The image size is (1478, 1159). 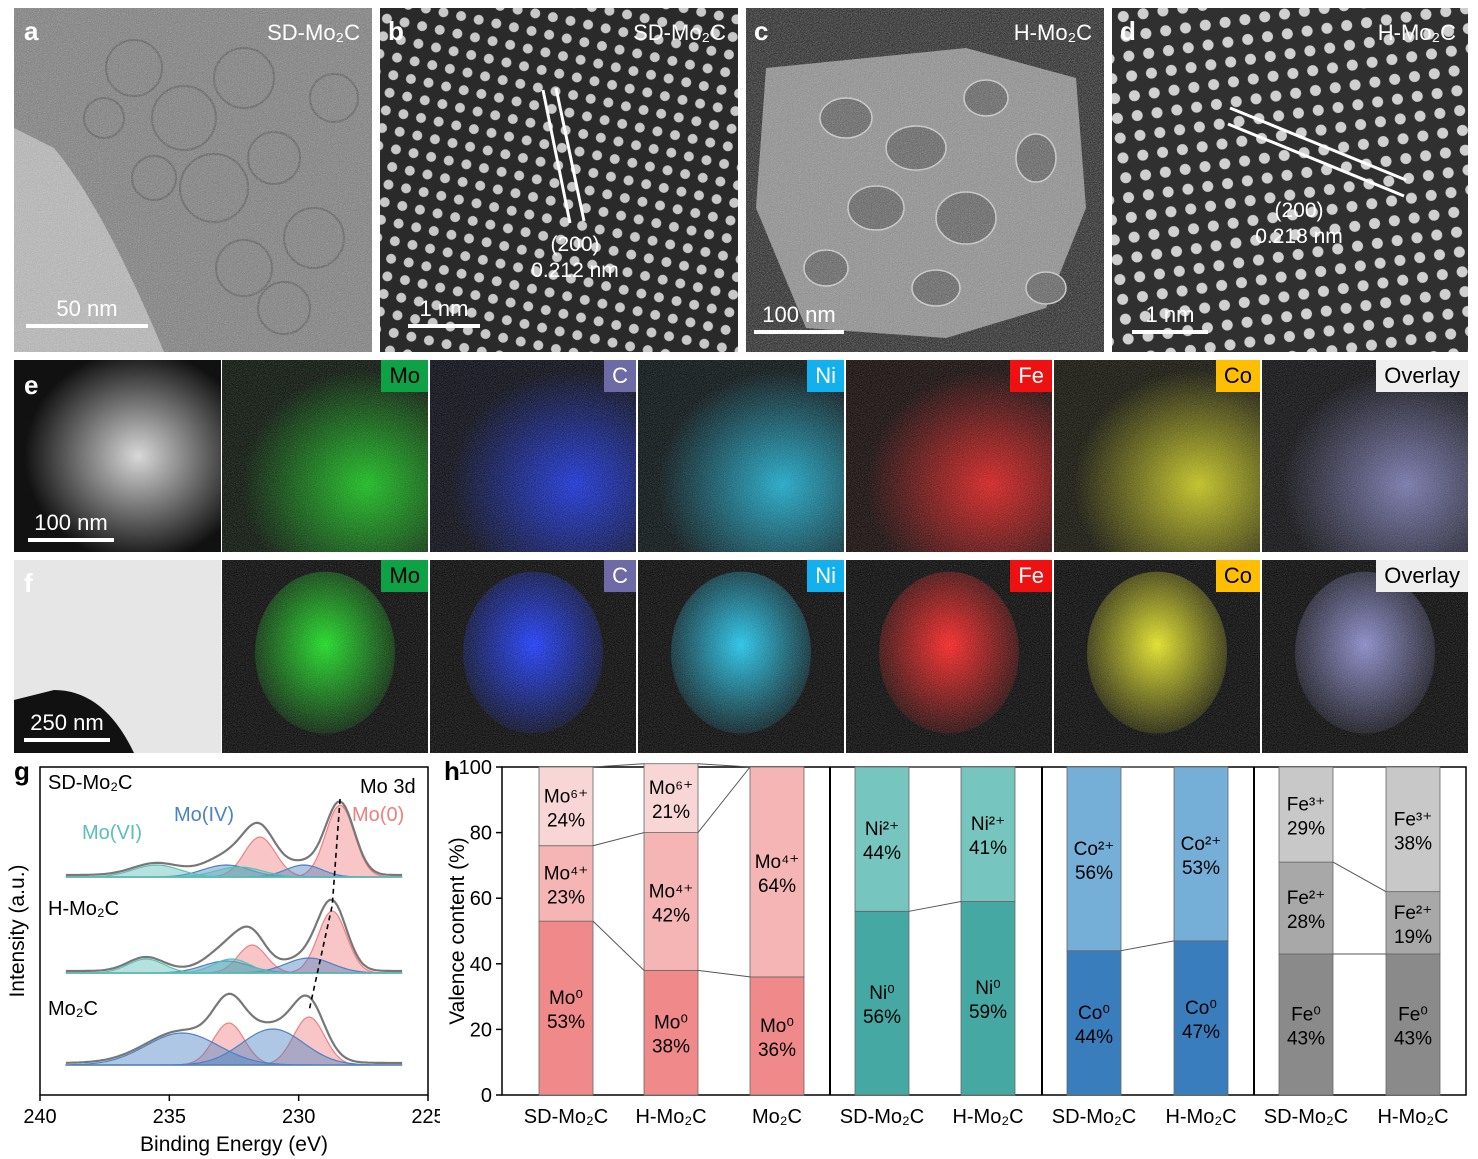 What do you see at coordinates (1052, 32) in the screenshot?
I see `material-label-c: H-Mo₂C` at bounding box center [1052, 32].